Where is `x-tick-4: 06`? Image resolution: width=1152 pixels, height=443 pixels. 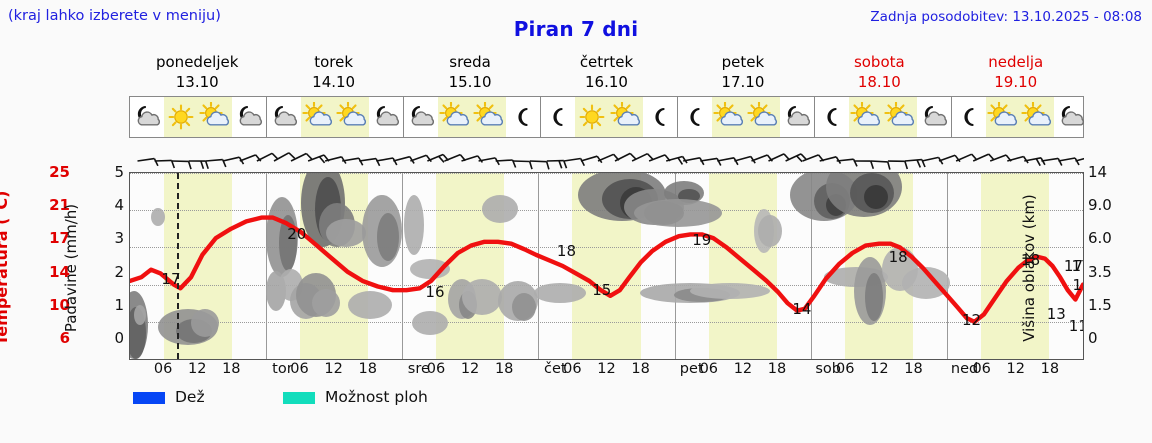
x-tick-4: 06 is located at coordinates (299, 369).